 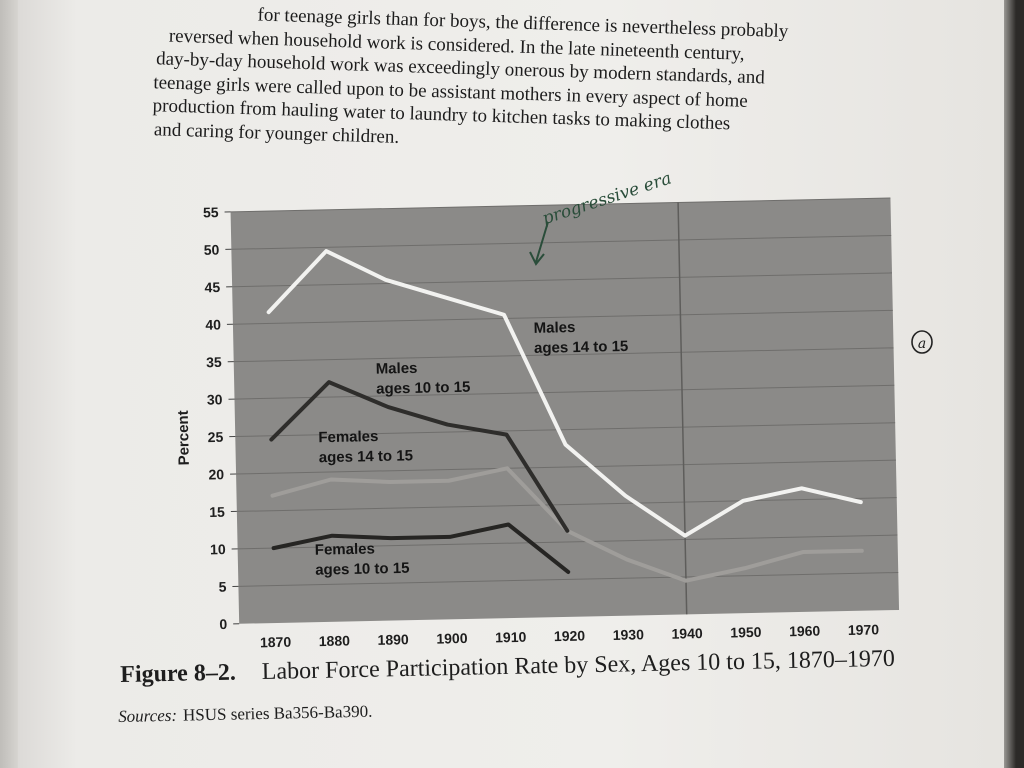 I want to click on figure-number: Figure 8–2., so click(x=178, y=673).